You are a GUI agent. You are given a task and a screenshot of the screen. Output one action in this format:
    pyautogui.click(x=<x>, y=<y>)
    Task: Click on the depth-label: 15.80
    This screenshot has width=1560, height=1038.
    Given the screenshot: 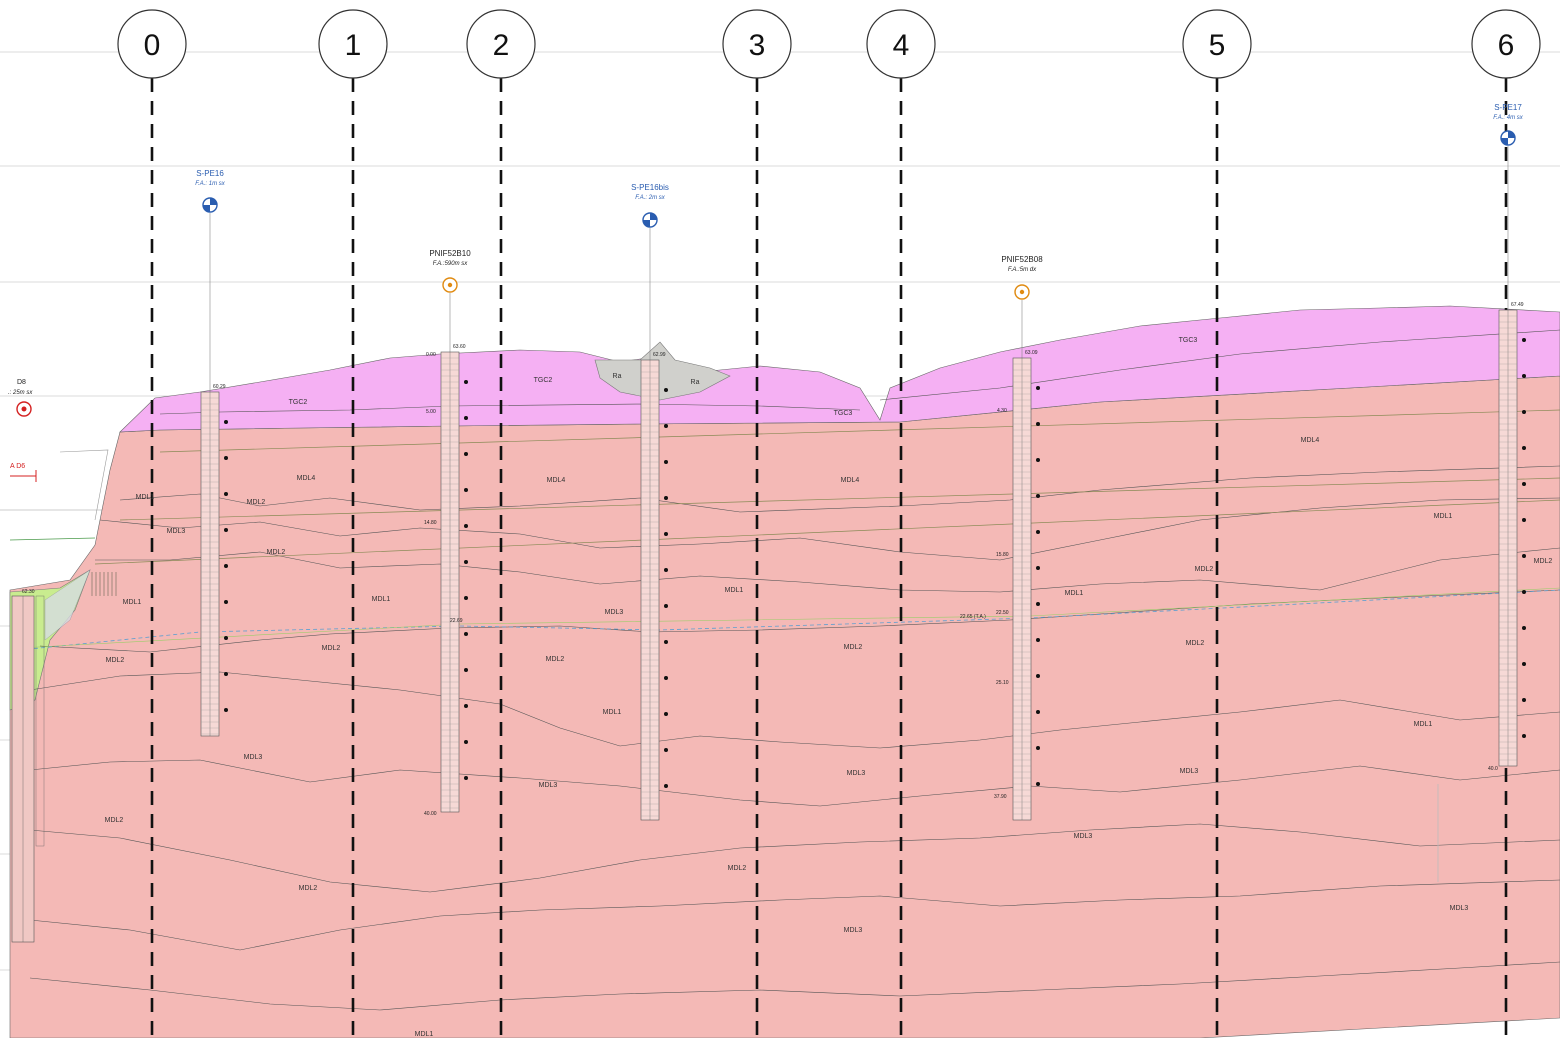 What is the action you would take?
    pyautogui.click(x=1002, y=555)
    